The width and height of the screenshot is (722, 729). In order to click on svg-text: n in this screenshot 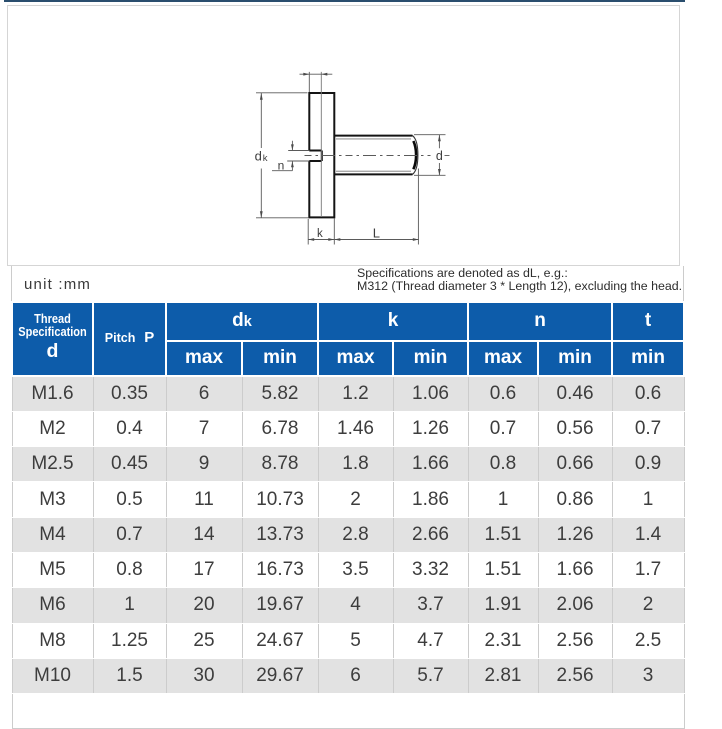, I will do `click(281, 165)`.